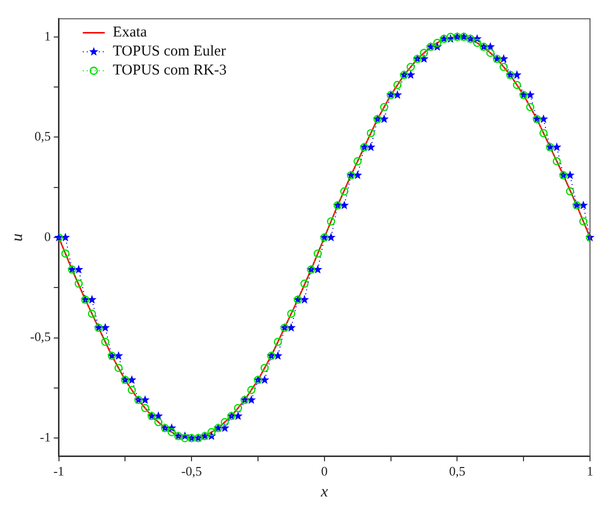  Describe the element at coordinates (17, 238) in the screenshot. I see `y-axis-title: u` at that location.